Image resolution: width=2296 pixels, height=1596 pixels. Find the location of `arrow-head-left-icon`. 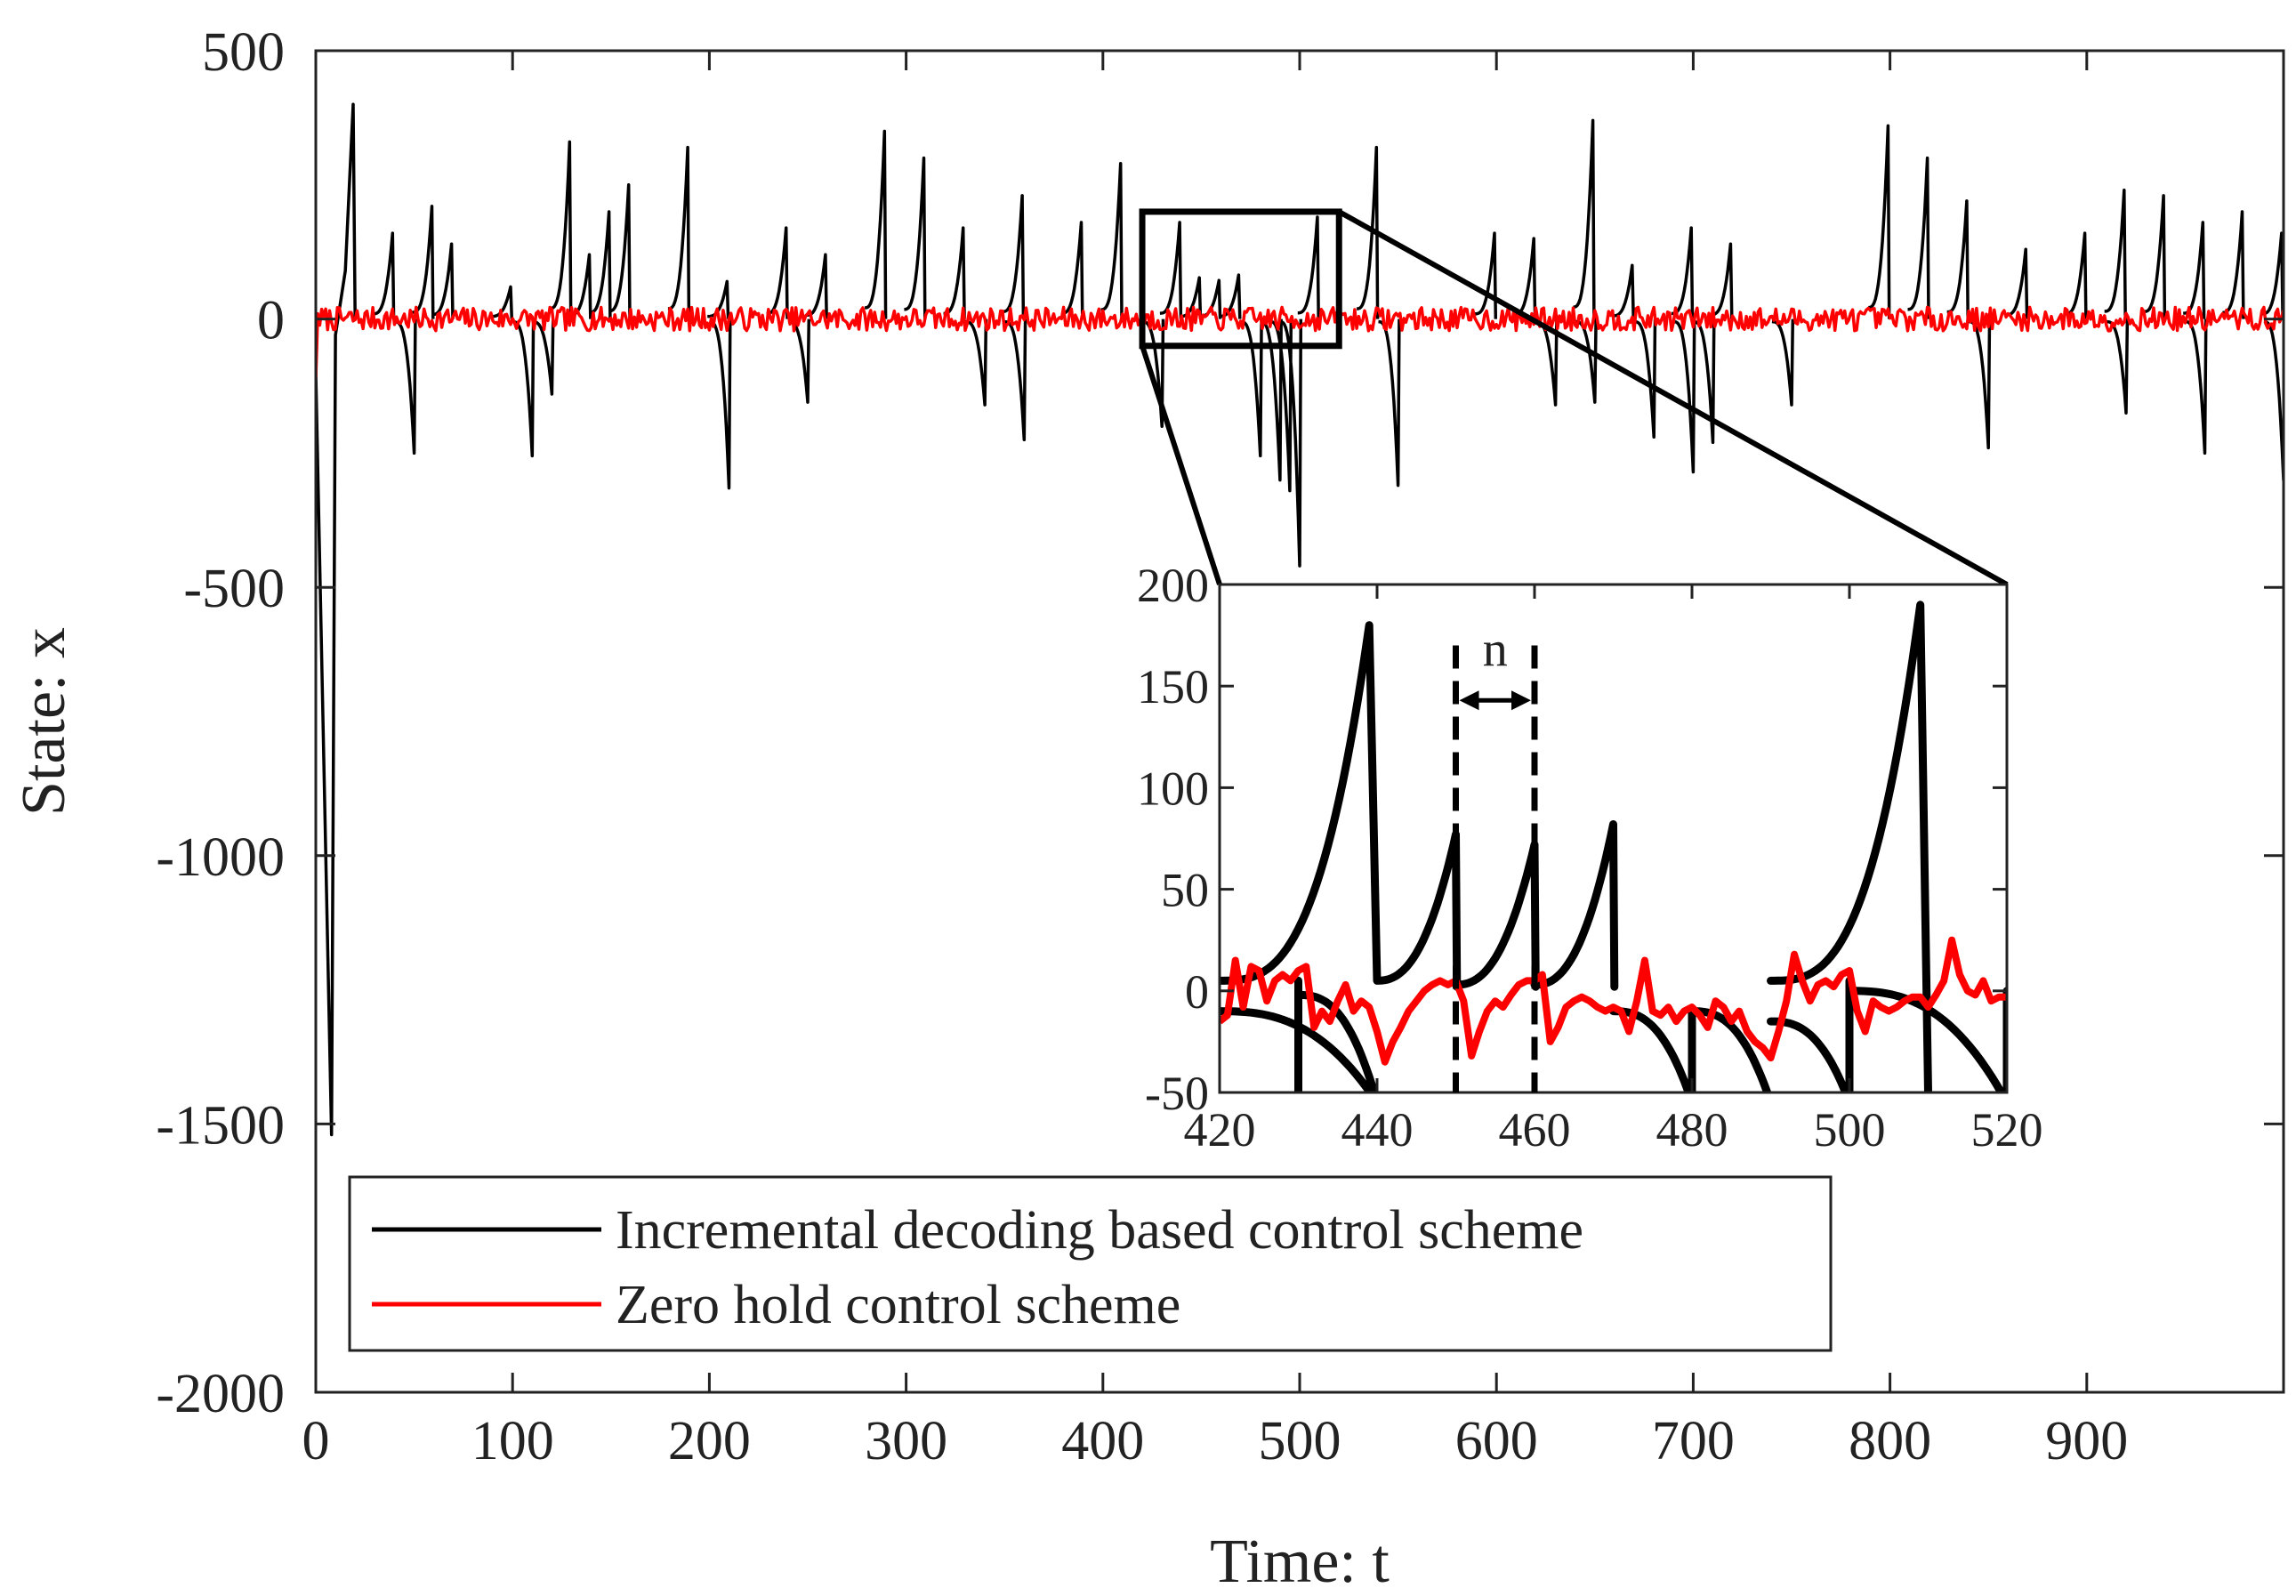

arrow-head-left-icon is located at coordinates (1469, 700).